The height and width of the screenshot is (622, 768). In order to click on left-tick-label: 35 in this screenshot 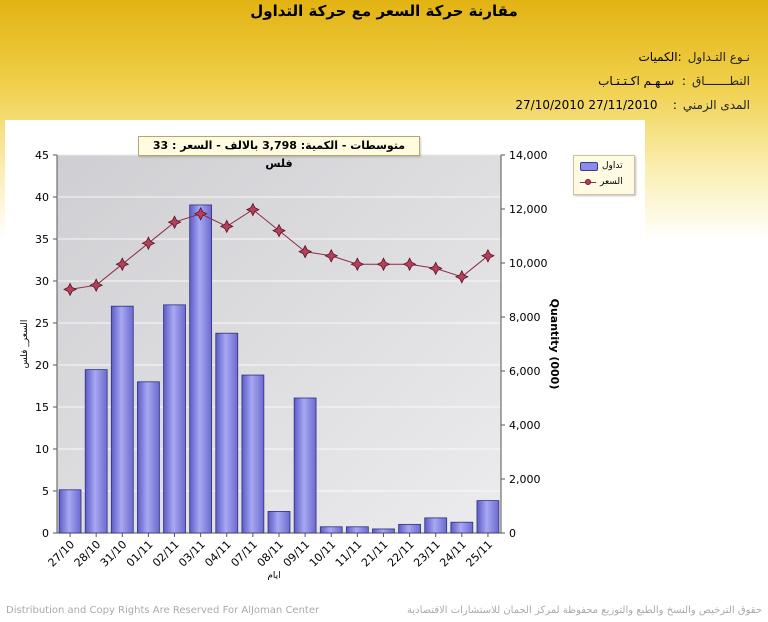, I will do `click(42, 239)`.